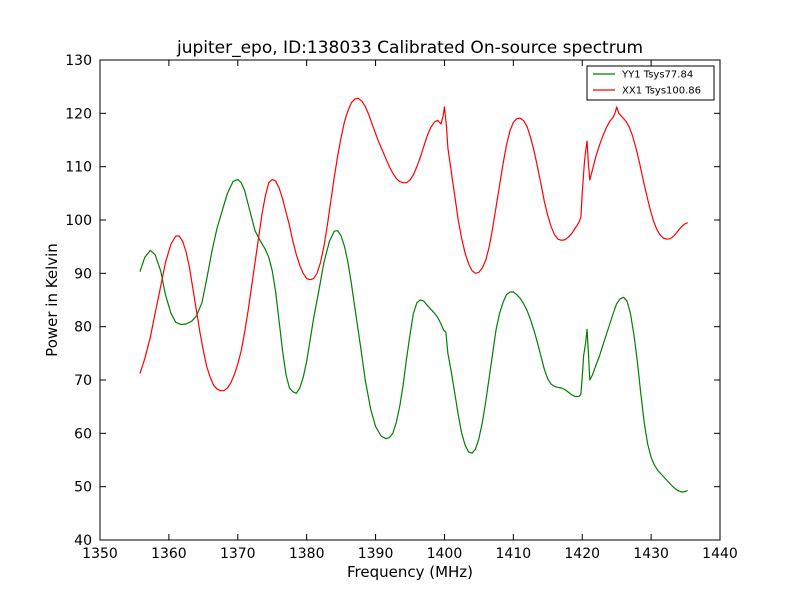 Image resolution: width=800 pixels, height=600 pixels. I want to click on x-tick-label: 1420, so click(582, 554).